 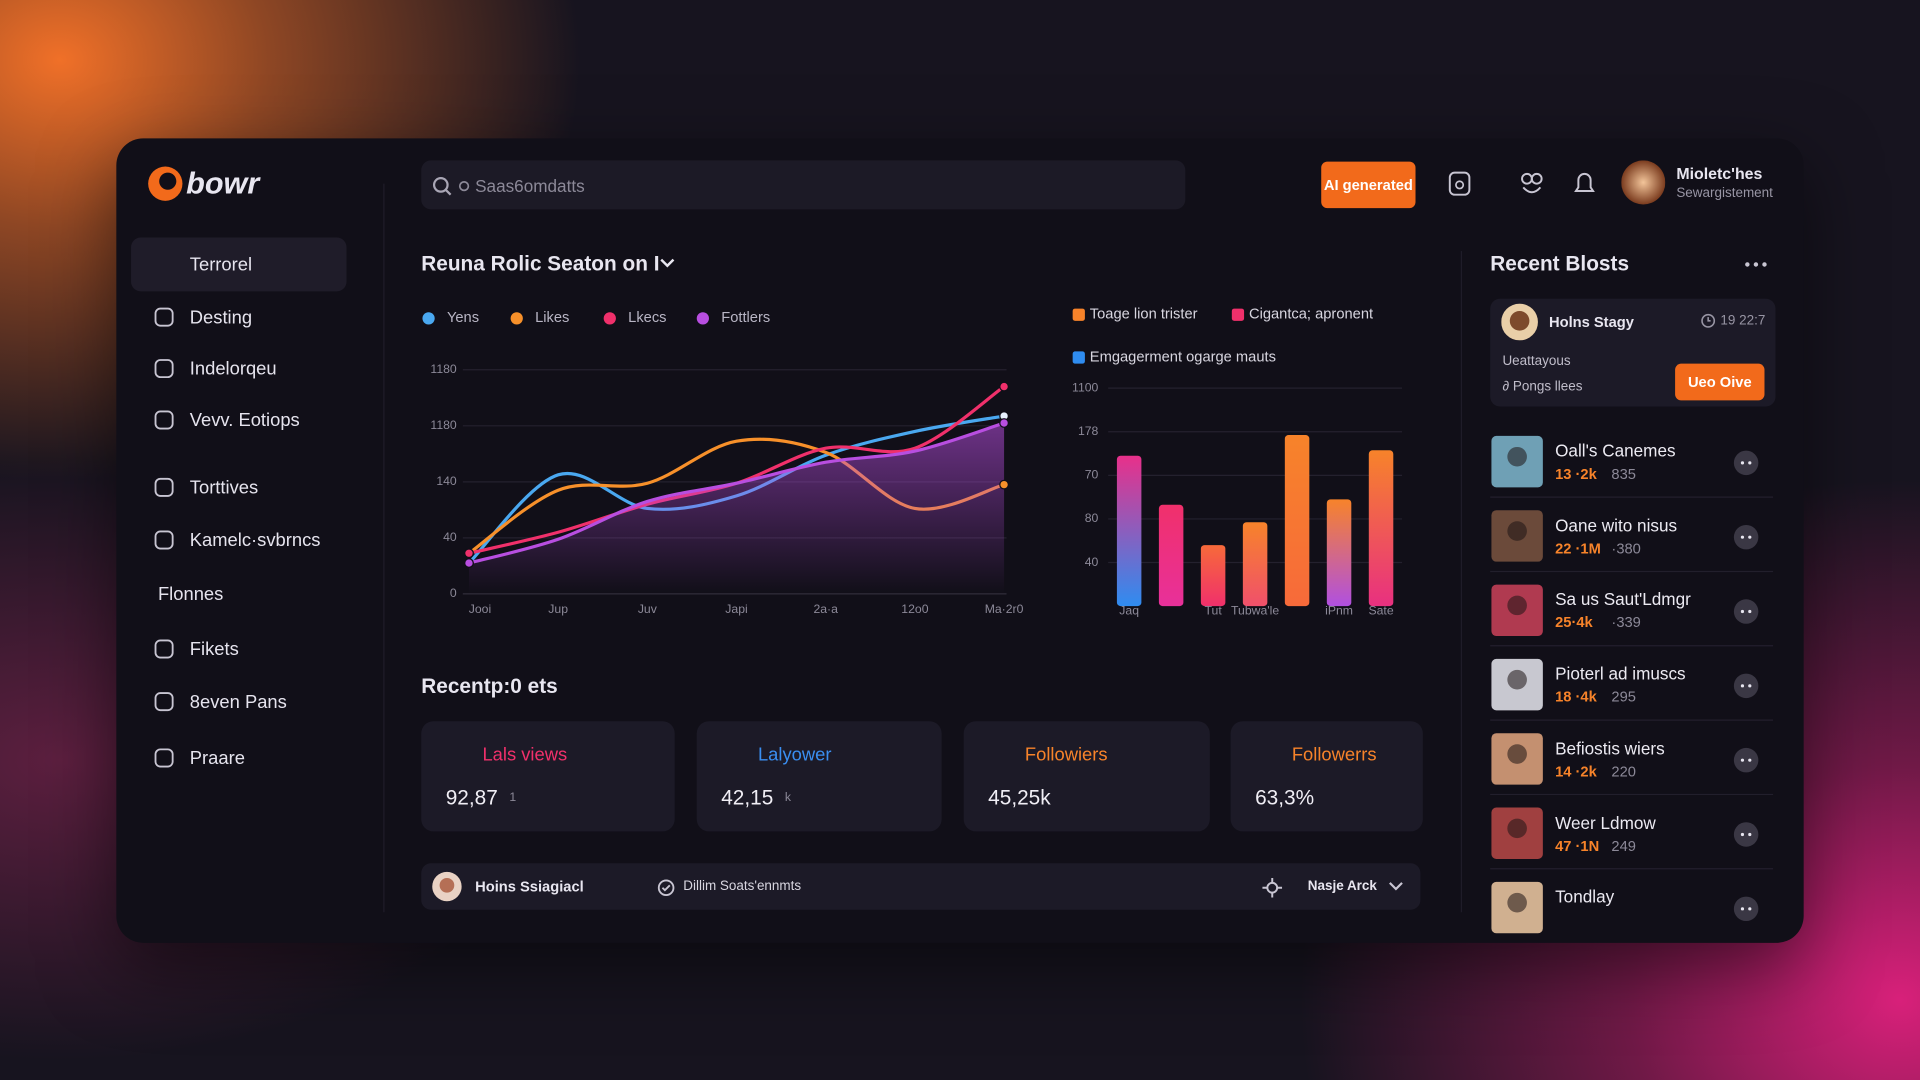 What do you see at coordinates (1085, 387) in the screenshot?
I see `y-tick-label: 1100` at bounding box center [1085, 387].